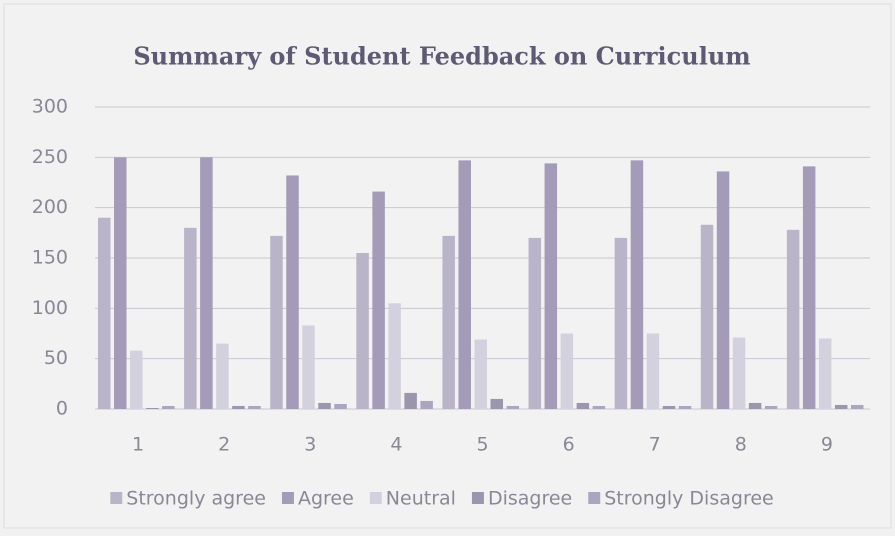 This screenshot has height=536, width=895. What do you see at coordinates (138, 445) in the screenshot?
I see `x-tick-label: 1` at bounding box center [138, 445].